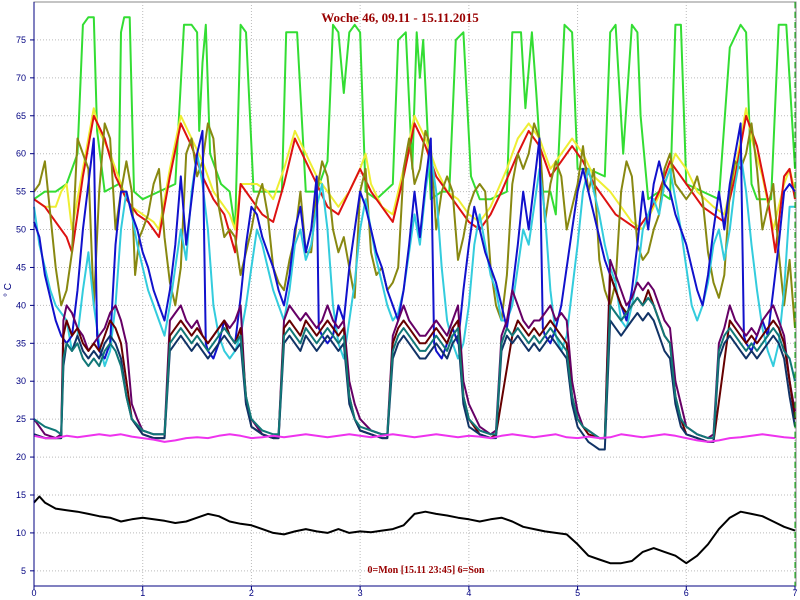 The image size is (800, 600). I want to click on y-tick-label-55: 55, so click(21, 192).